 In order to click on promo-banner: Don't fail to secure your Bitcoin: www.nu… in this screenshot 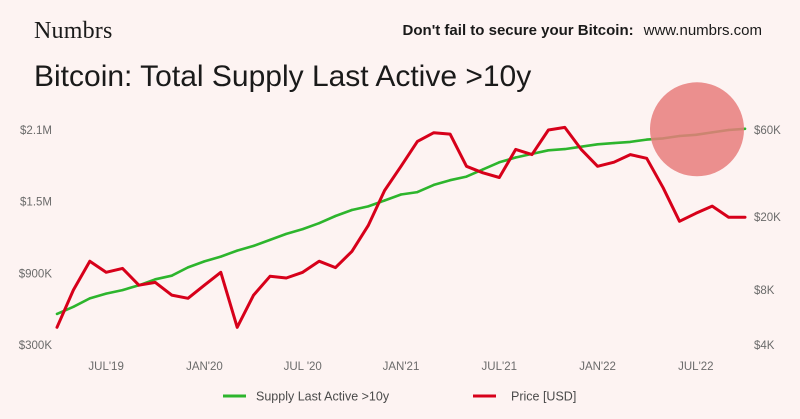, I will do `click(582, 30)`.